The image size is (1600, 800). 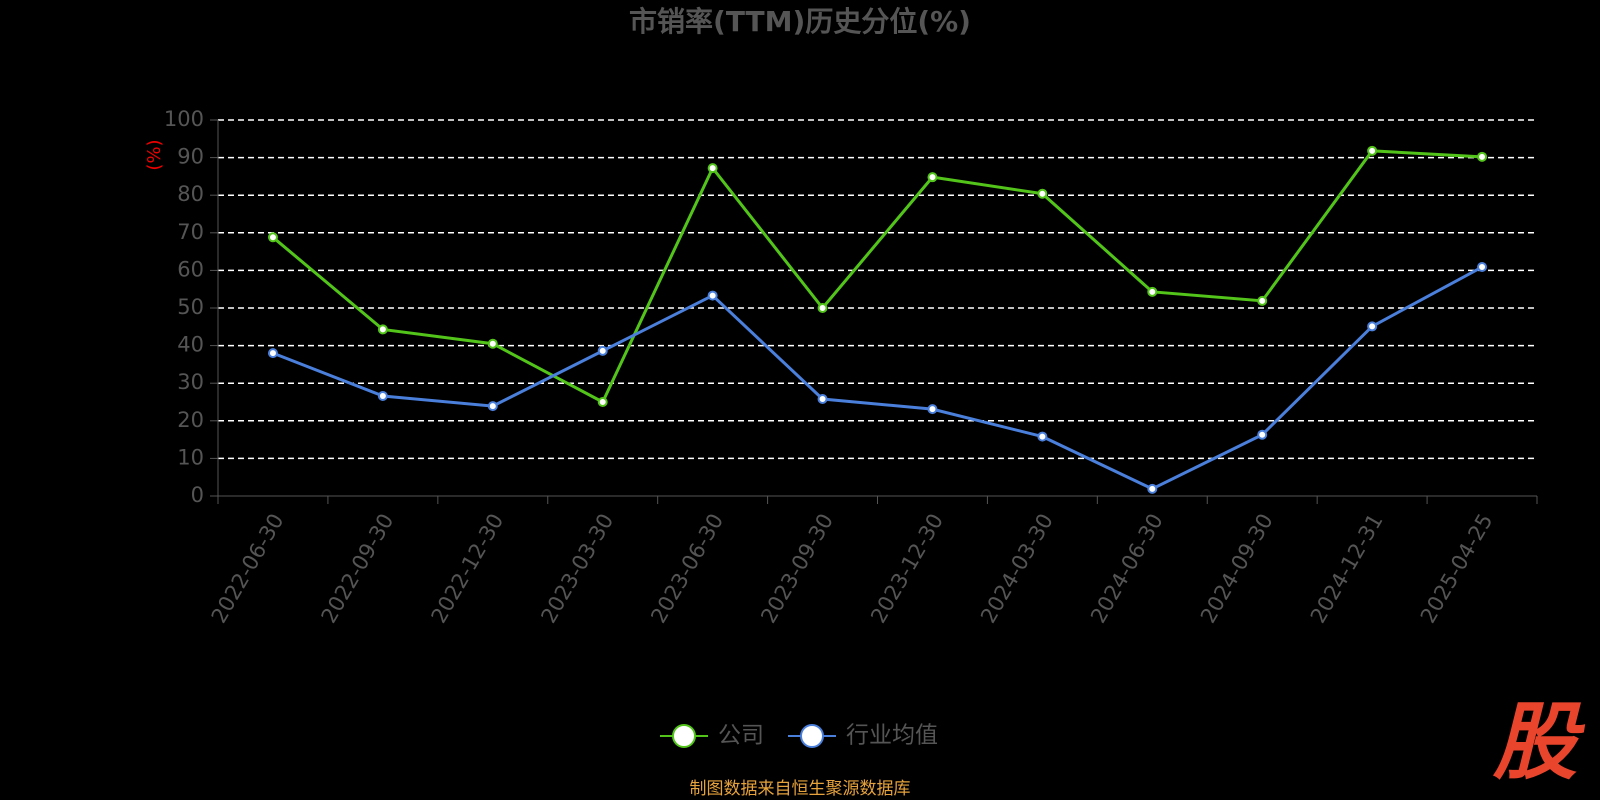 What do you see at coordinates (190, 420) in the screenshot?
I see `y-tick-label: 20` at bounding box center [190, 420].